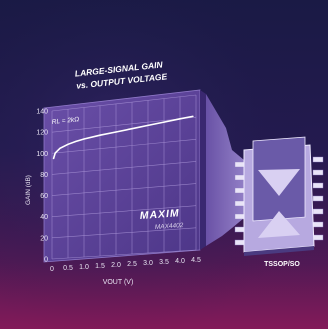 This screenshot has width=328, height=329. Describe the element at coordinates (132, 264) in the screenshot. I see `x-tick-label: 2.5` at that location.